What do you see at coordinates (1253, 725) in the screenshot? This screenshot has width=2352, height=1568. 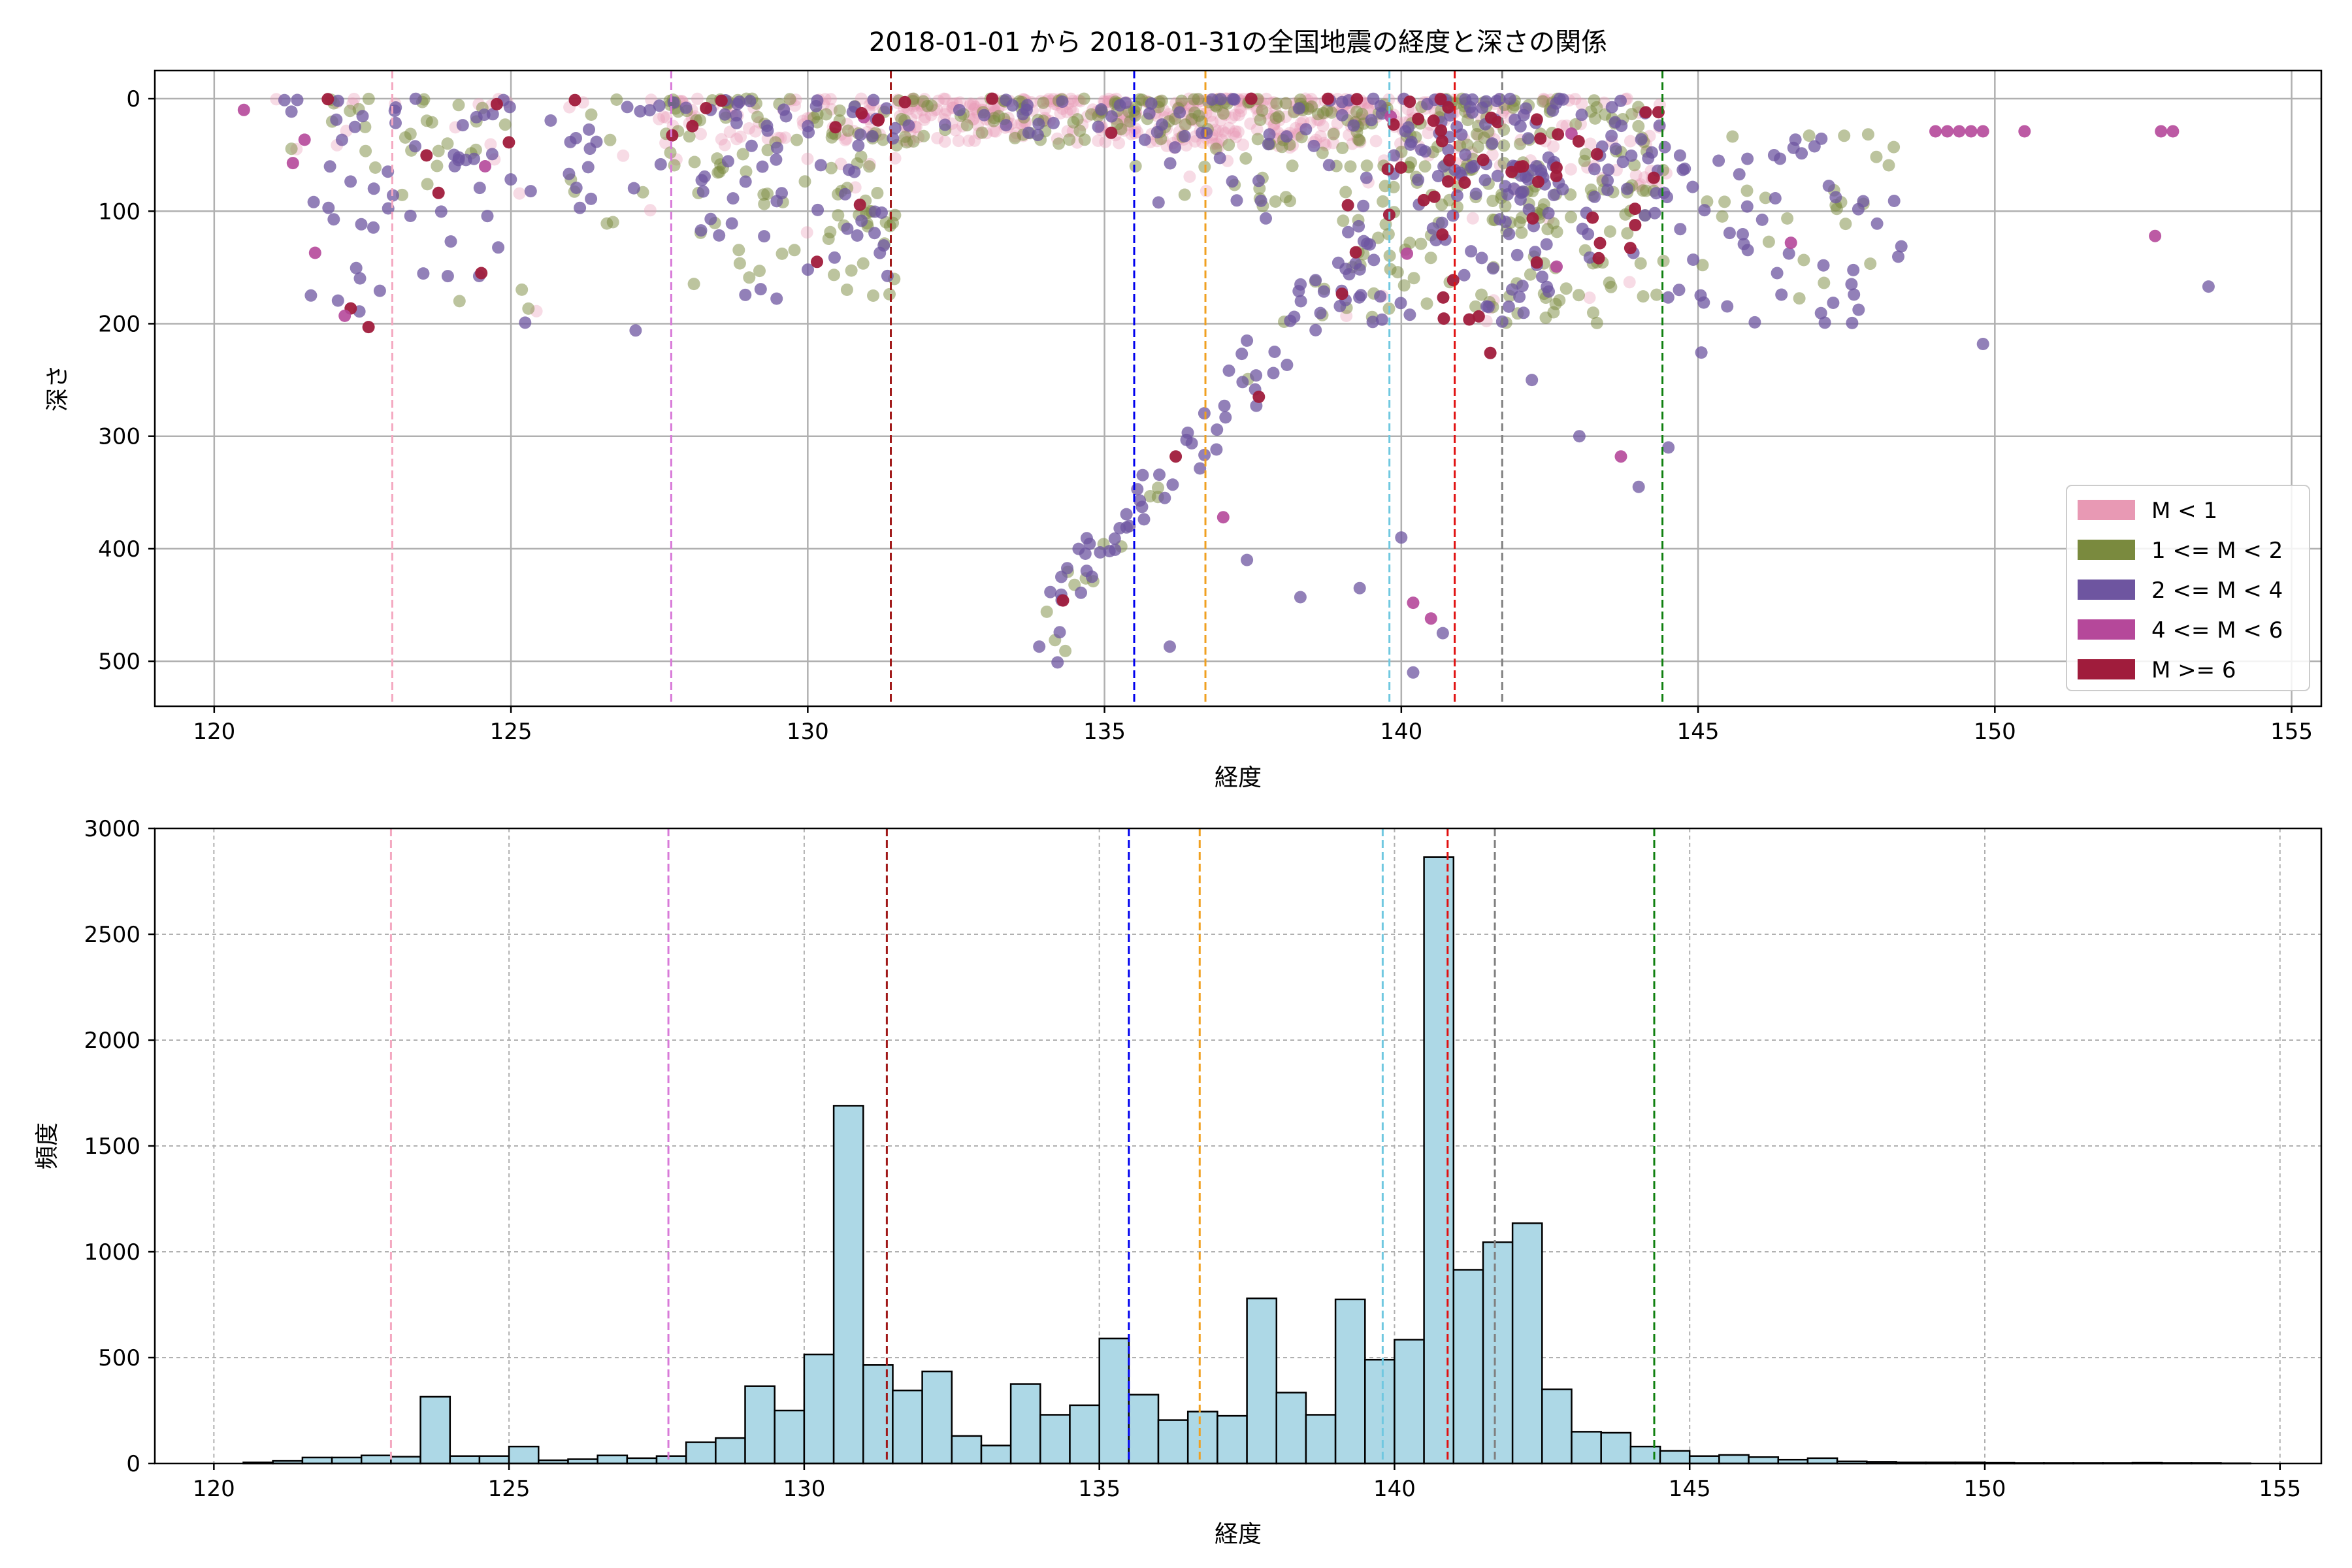 I see `scatter-x-ticks: 120 125 130 135 140 145 150 155` at bounding box center [1253, 725].